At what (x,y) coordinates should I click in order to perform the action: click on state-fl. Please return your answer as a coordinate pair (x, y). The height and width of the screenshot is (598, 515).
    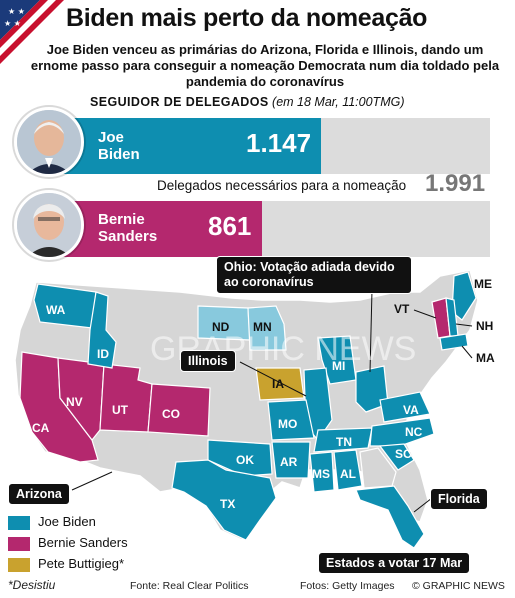
    Looking at the image, I should click on (390, 517).